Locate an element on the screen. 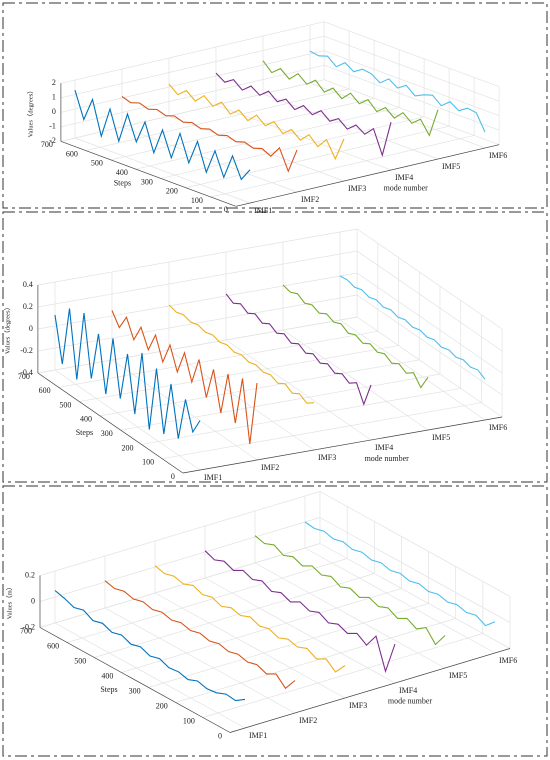 Image resolution: width=550 pixels, height=760 pixels. z-axis-label: Values（m） is located at coordinates (9, 601).